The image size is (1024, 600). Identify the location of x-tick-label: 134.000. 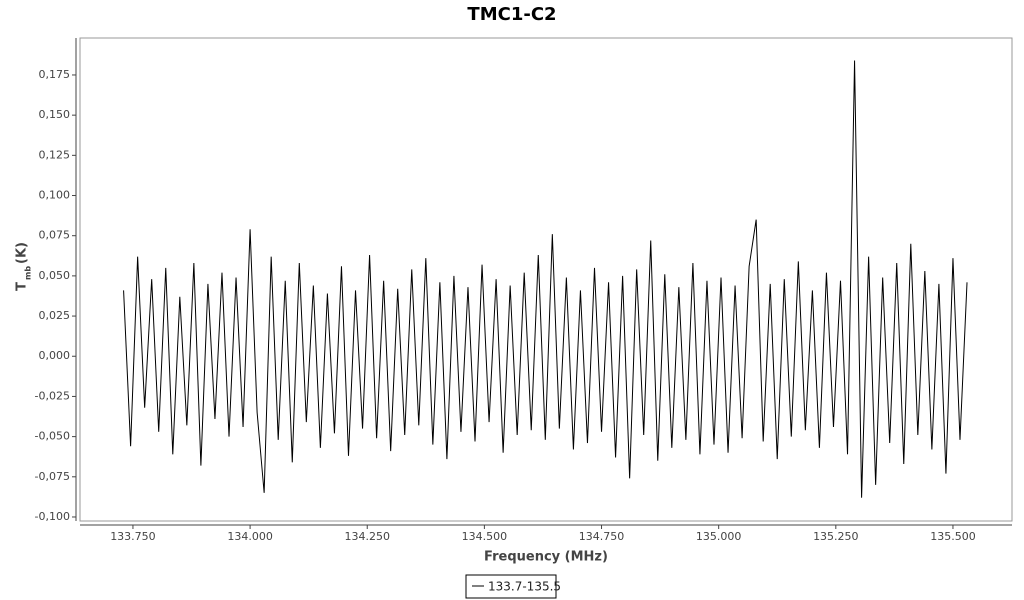
(250, 536).